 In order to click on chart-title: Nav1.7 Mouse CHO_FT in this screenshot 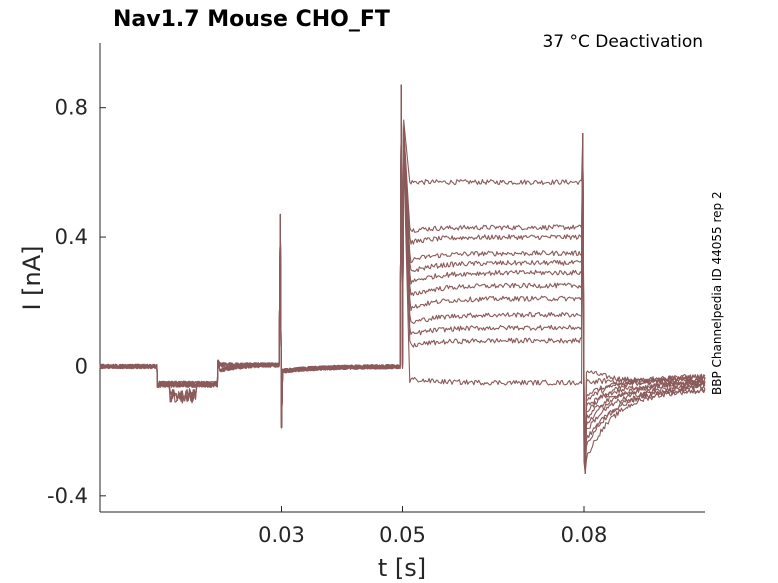, I will do `click(251, 19)`.